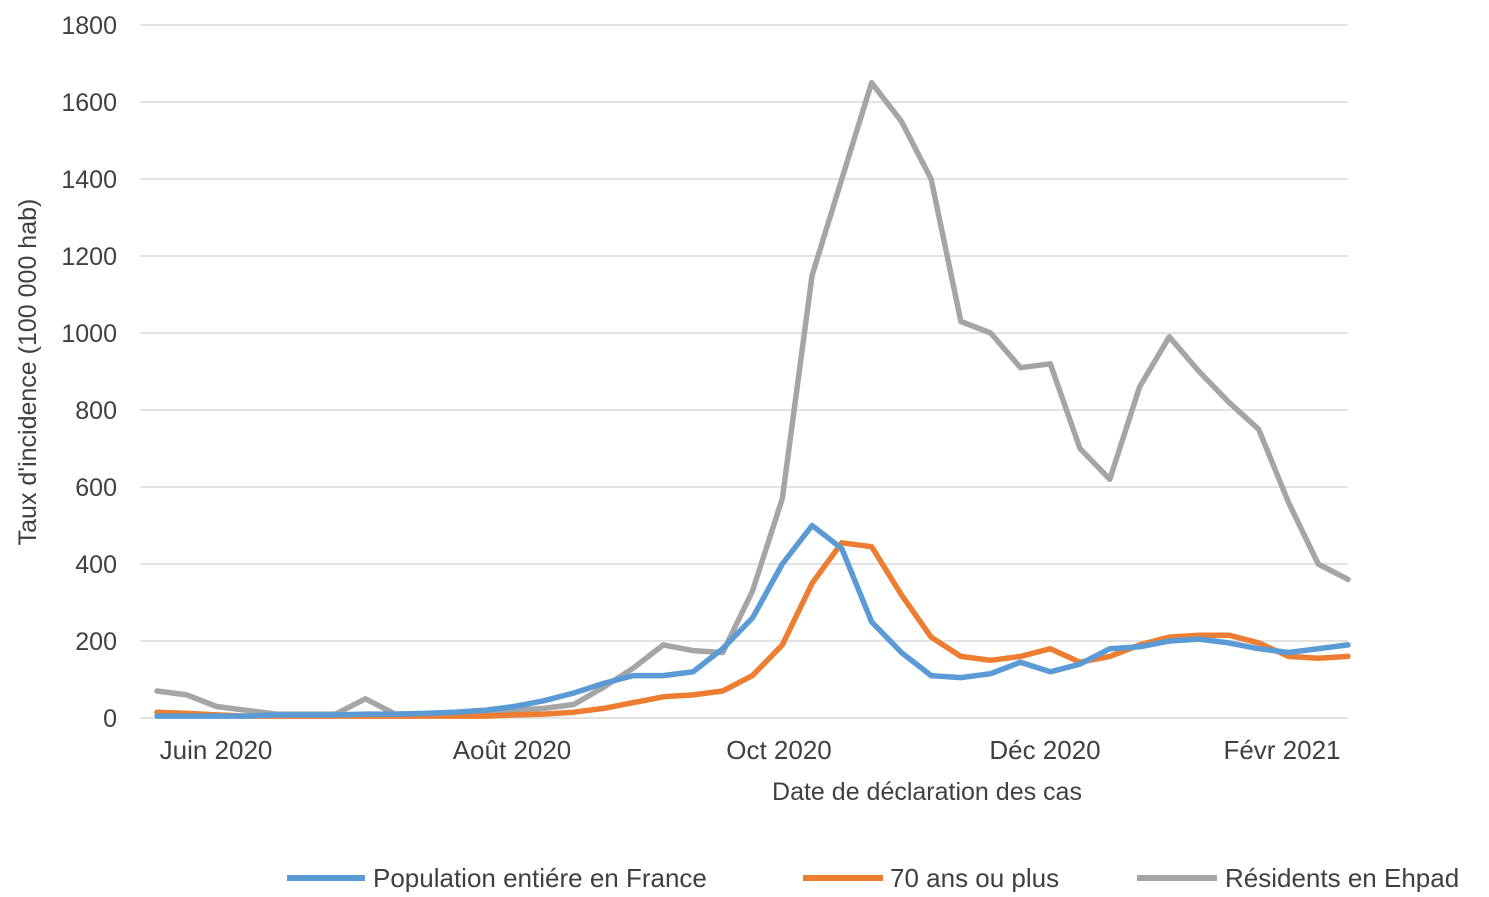  Describe the element at coordinates (89, 372) in the screenshot. I see `y-axis: 0 200 400 600 800 1000 1200 1400 1600 1800` at that location.